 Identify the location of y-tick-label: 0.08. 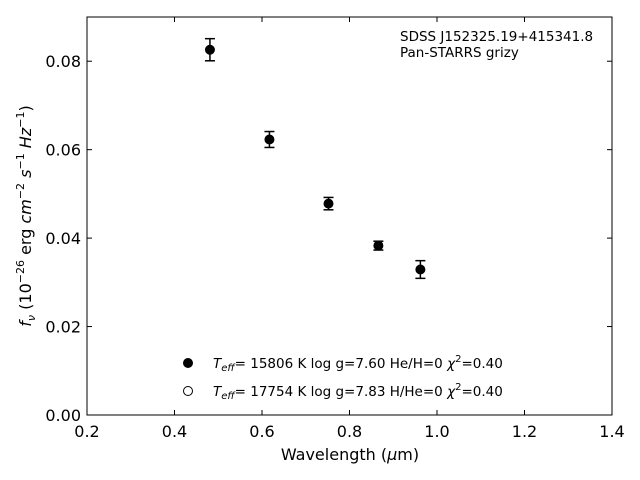
(63, 61).